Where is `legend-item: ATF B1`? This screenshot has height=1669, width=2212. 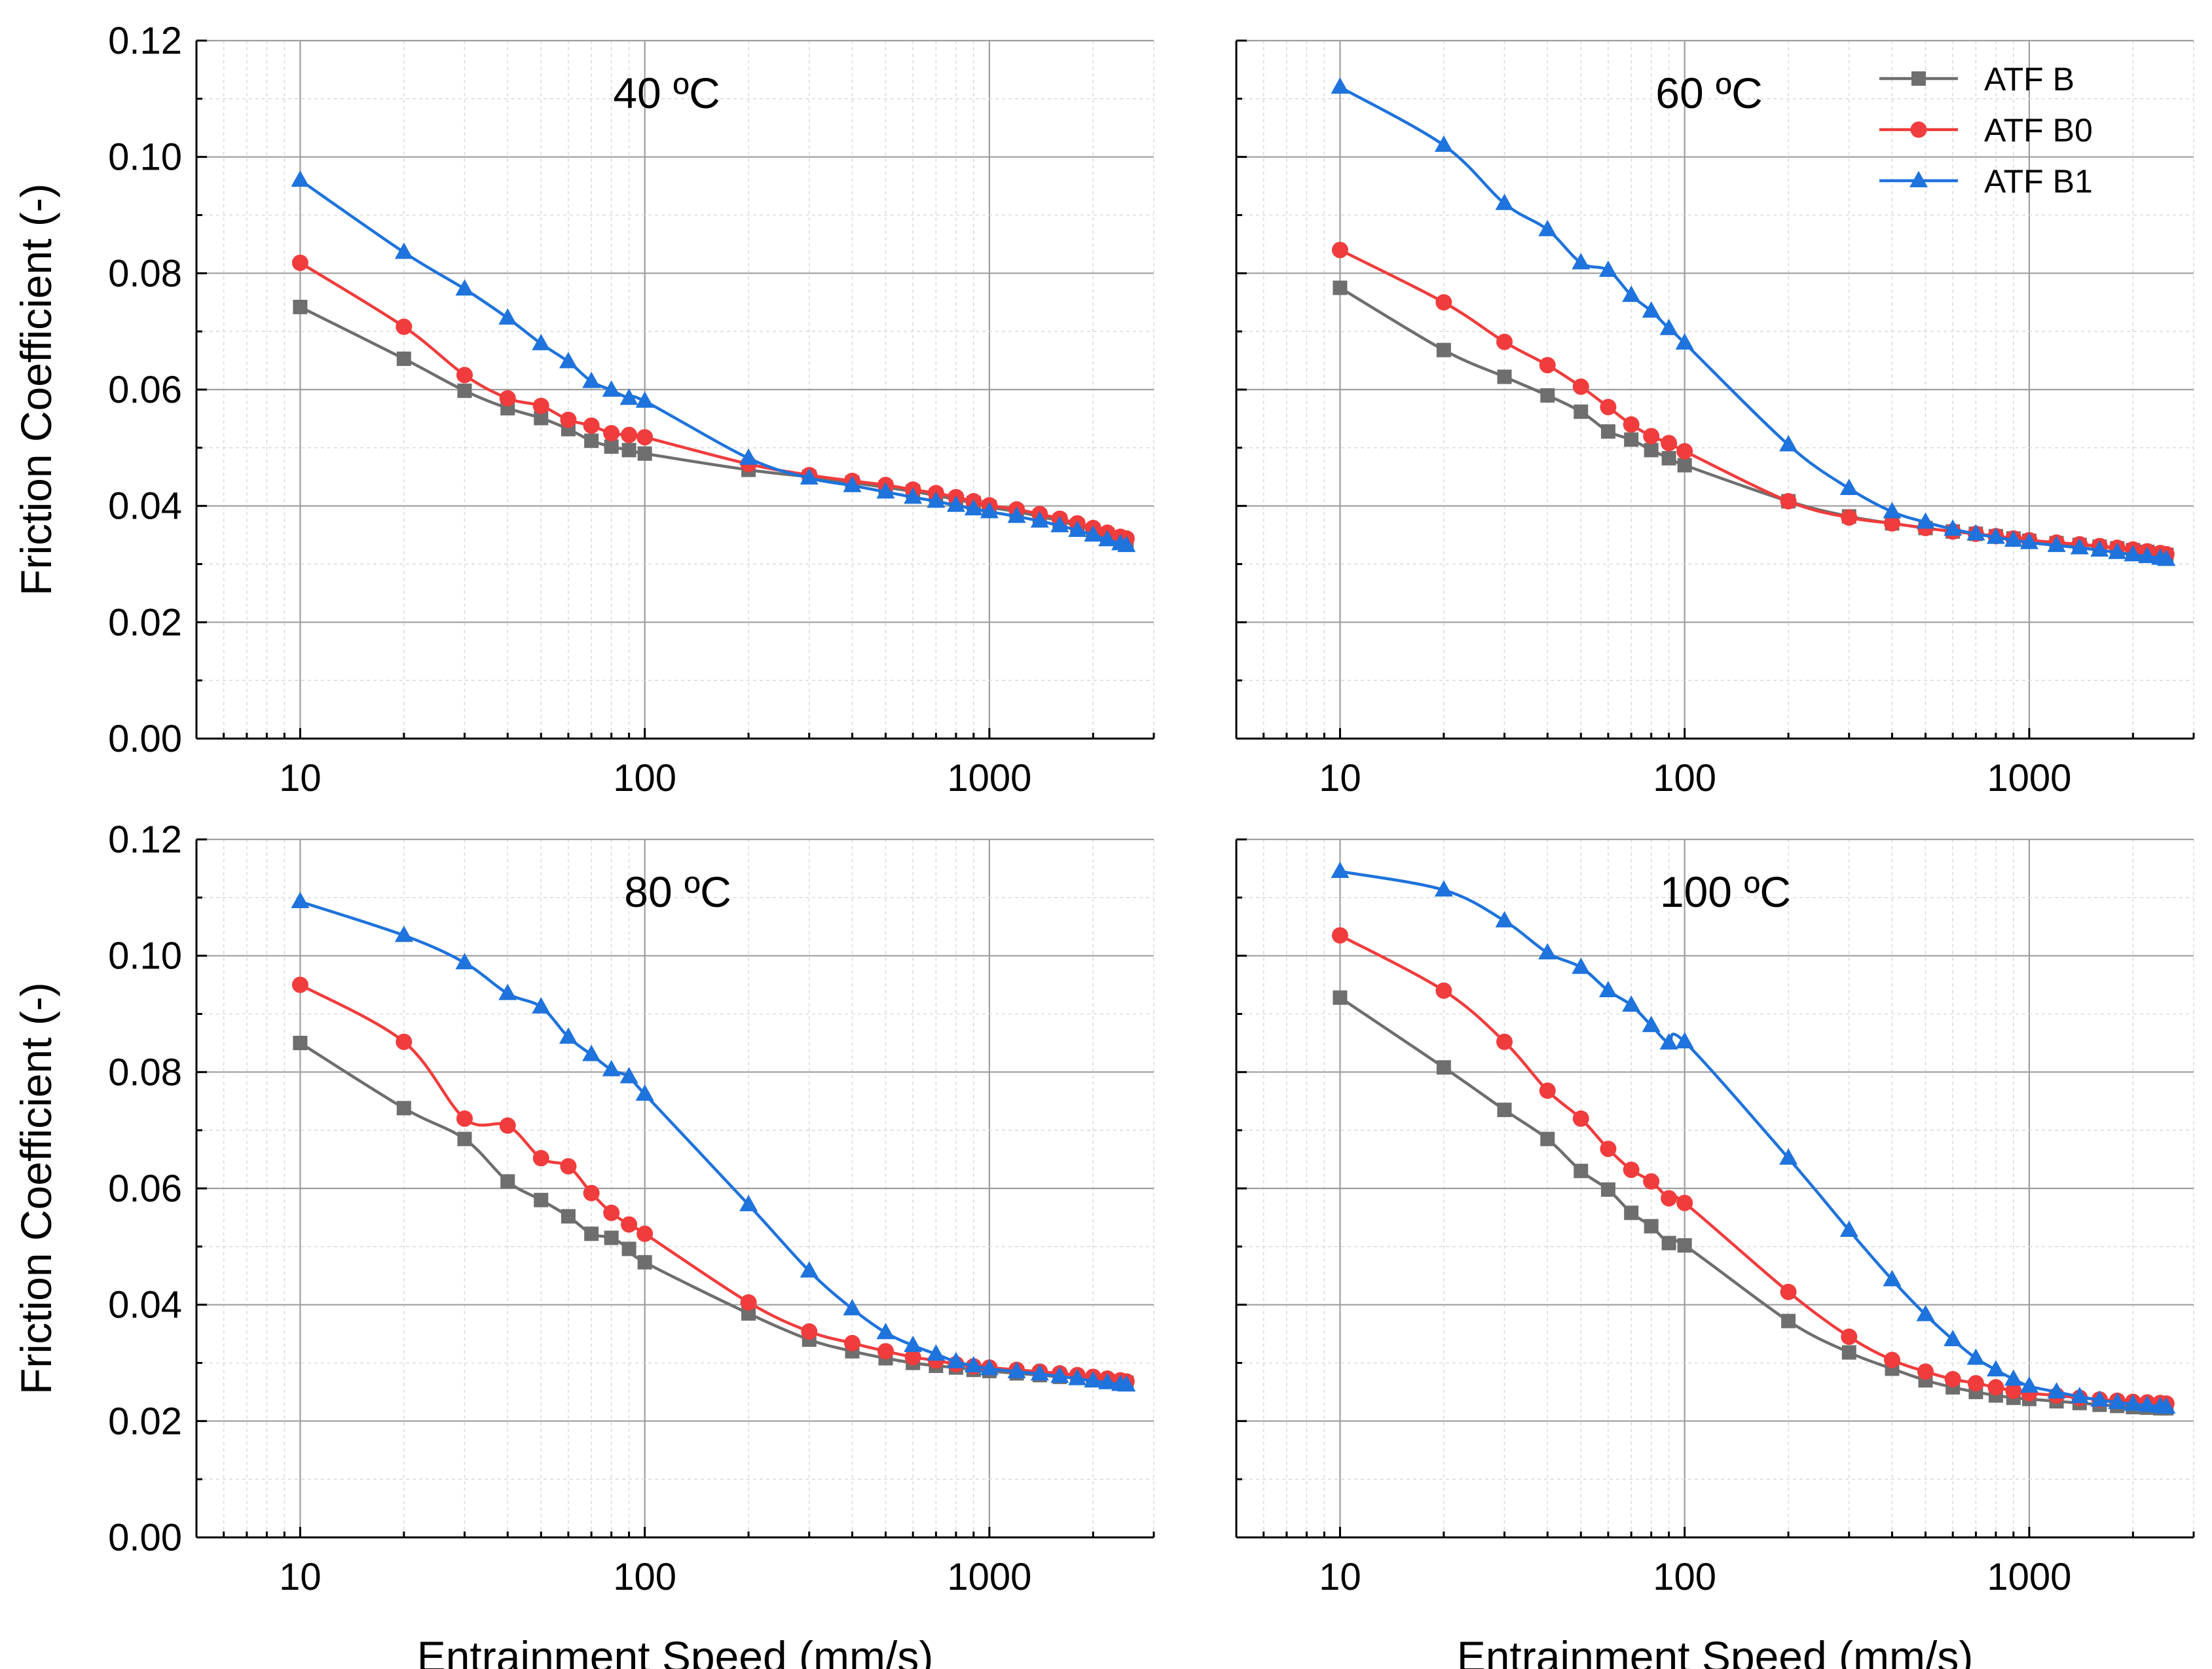
legend-item: ATF B1 is located at coordinates (1986, 182).